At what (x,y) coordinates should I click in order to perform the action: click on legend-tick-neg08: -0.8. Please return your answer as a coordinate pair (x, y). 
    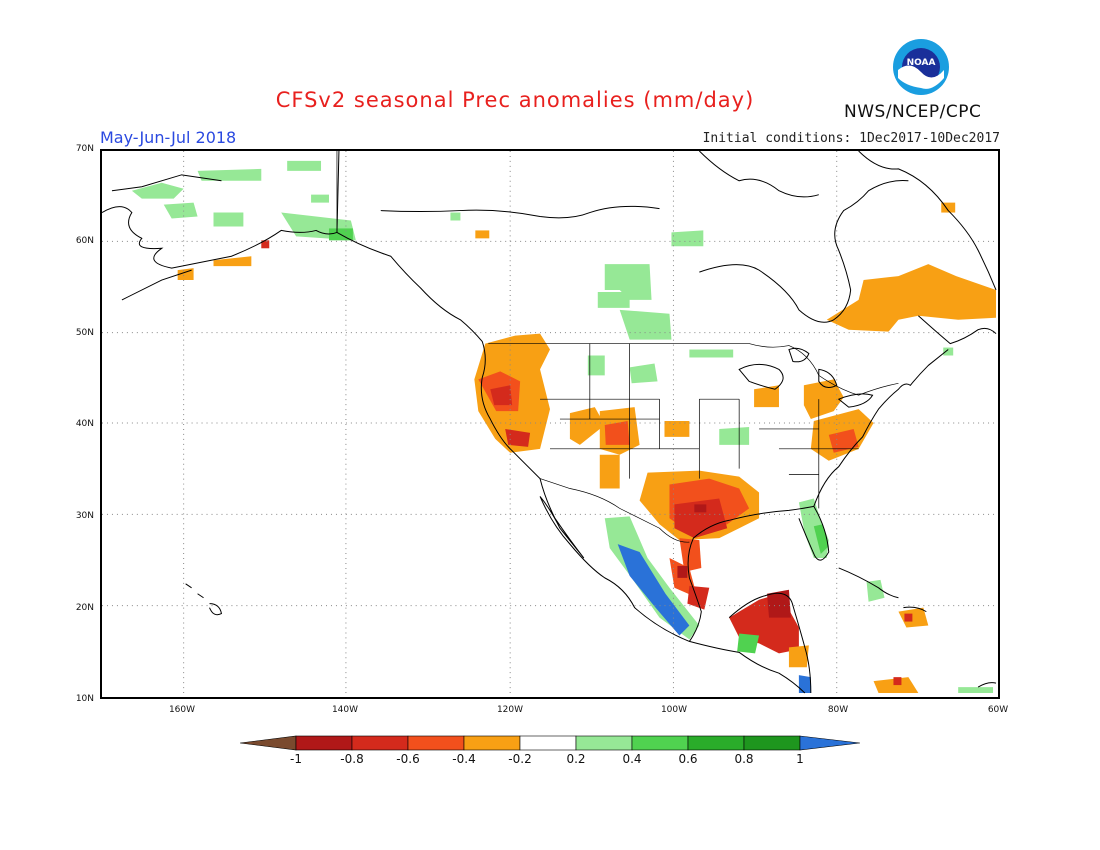
    Looking at the image, I should click on (352, 759).